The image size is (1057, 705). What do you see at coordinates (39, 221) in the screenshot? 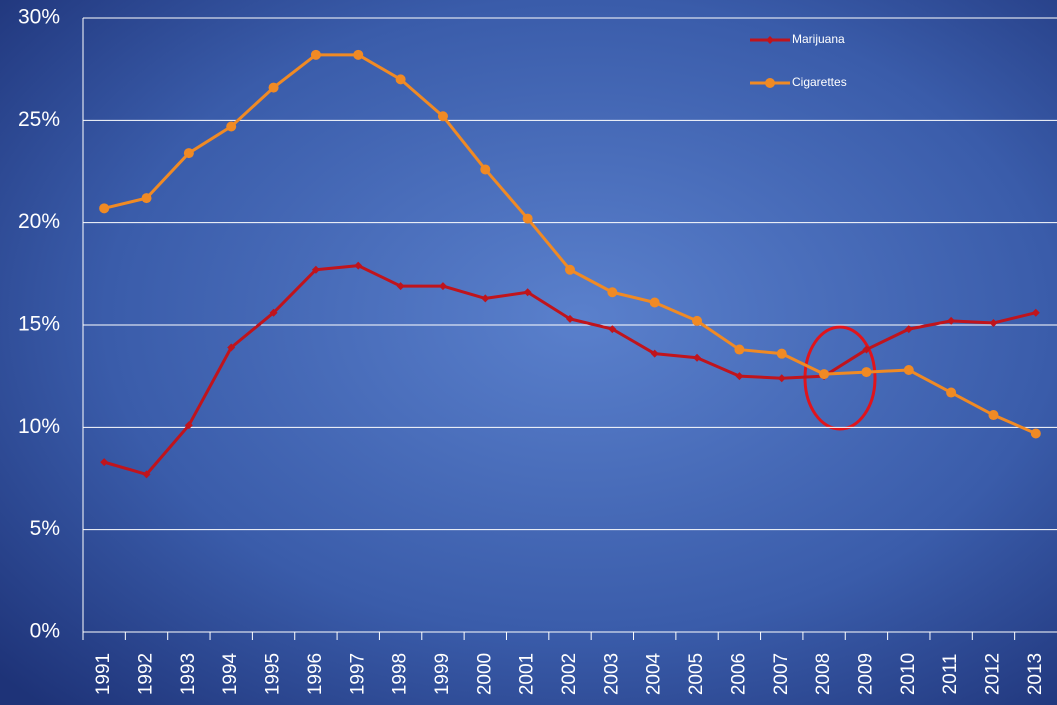
I see `y-tick-label: 20%` at bounding box center [39, 221].